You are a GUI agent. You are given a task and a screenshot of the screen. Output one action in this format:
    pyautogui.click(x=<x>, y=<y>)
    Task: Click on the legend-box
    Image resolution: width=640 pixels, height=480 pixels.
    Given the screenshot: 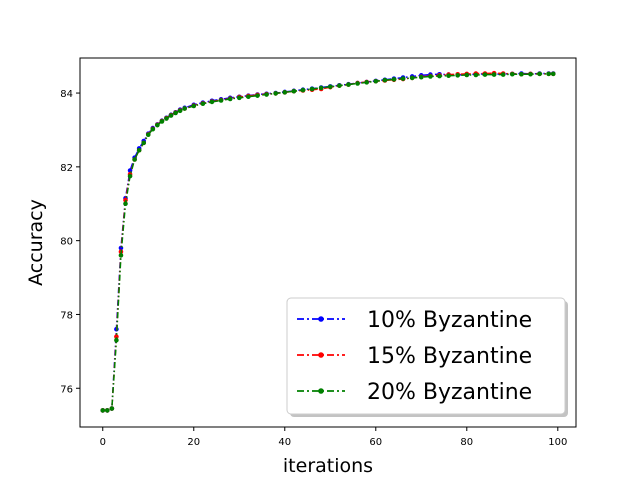 What is the action you would take?
    pyautogui.click(x=426, y=356)
    